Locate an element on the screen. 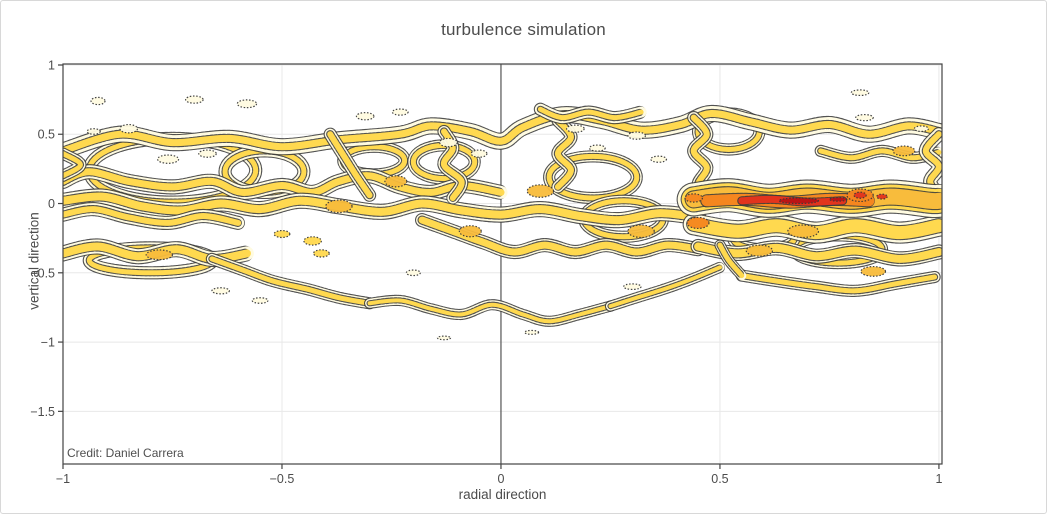 The width and height of the screenshot is (1047, 514). y-axis-label: vertical direction is located at coordinates (34, 261).